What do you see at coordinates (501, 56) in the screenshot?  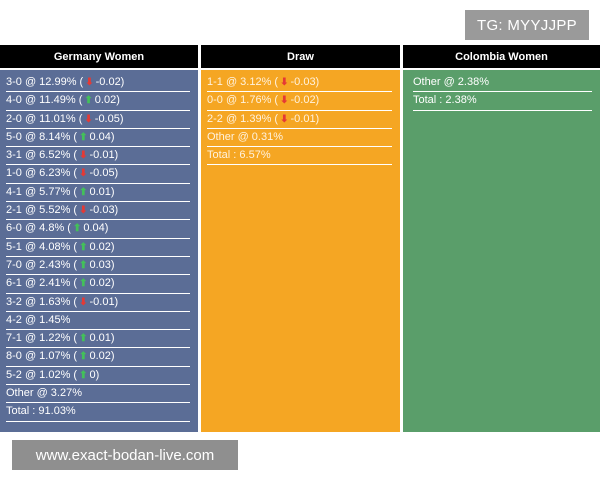 I see `column-header-colombia: Colombia Women` at bounding box center [501, 56].